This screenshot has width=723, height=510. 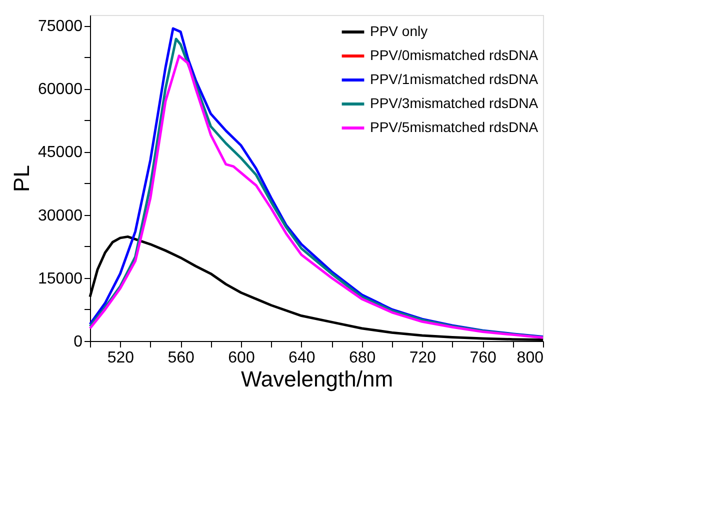 What do you see at coordinates (60, 153) in the screenshot?
I see `y-tick-label: 45000` at bounding box center [60, 153].